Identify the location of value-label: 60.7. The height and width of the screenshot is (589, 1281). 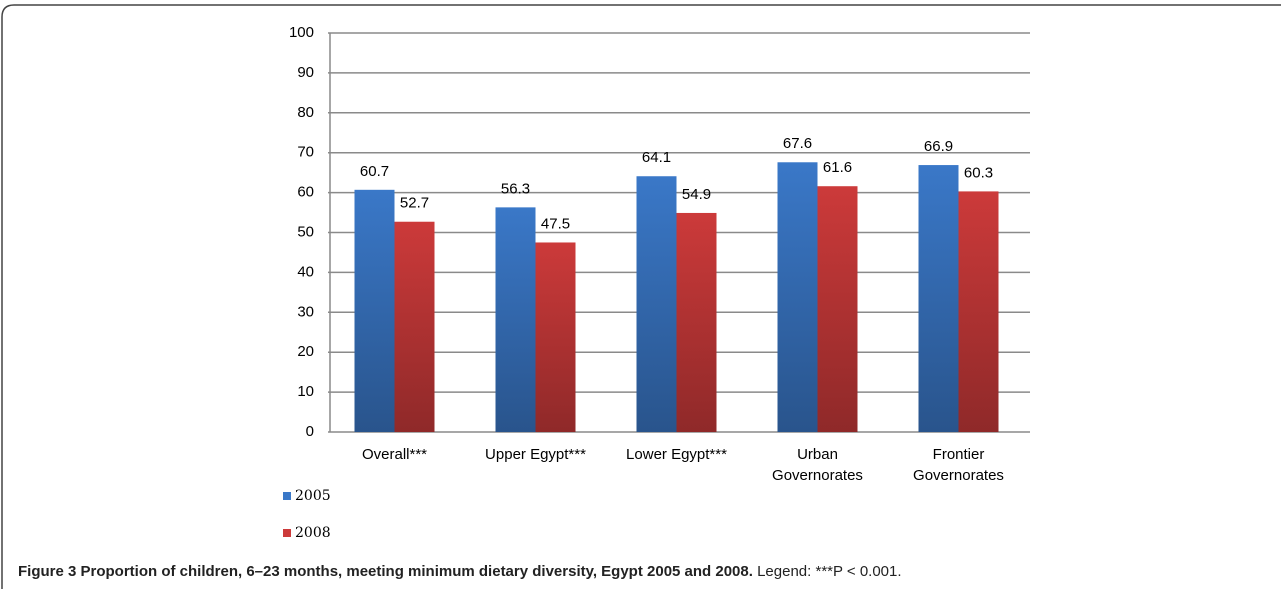
(374, 171).